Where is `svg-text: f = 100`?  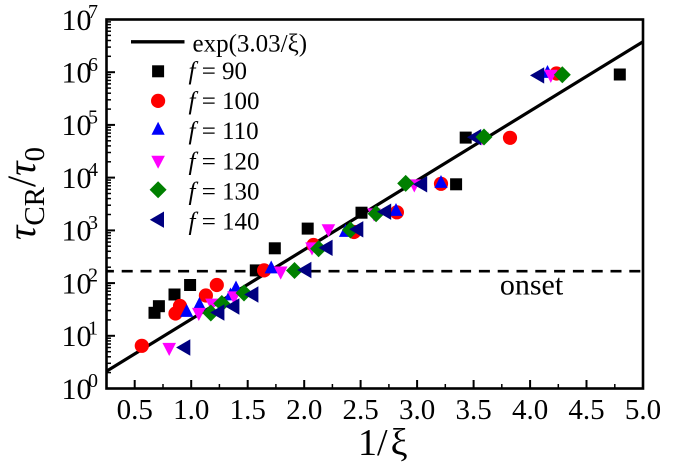
svg-text: f = 100 is located at coordinates (224, 101).